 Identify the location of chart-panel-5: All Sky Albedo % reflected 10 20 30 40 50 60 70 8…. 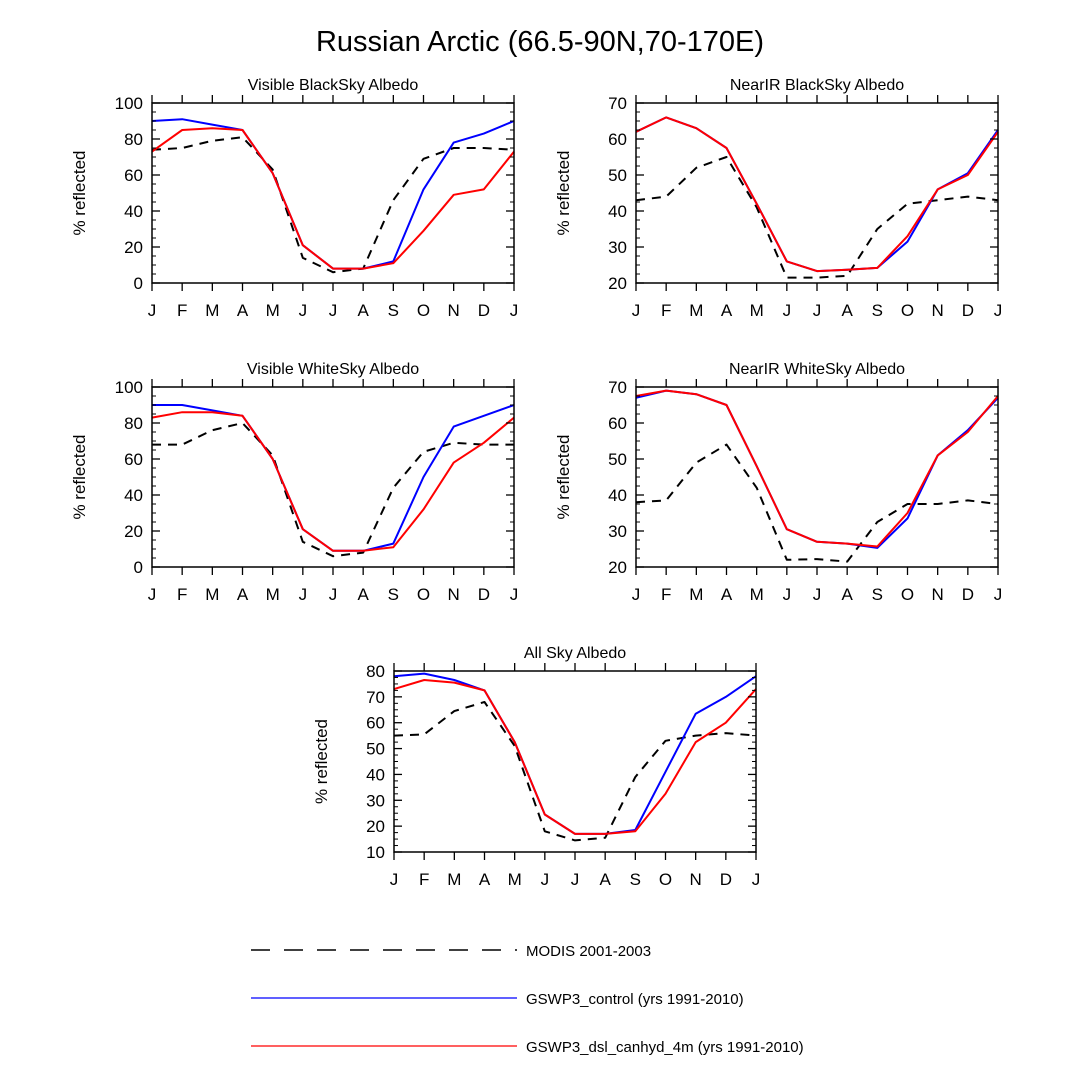
(536, 767).